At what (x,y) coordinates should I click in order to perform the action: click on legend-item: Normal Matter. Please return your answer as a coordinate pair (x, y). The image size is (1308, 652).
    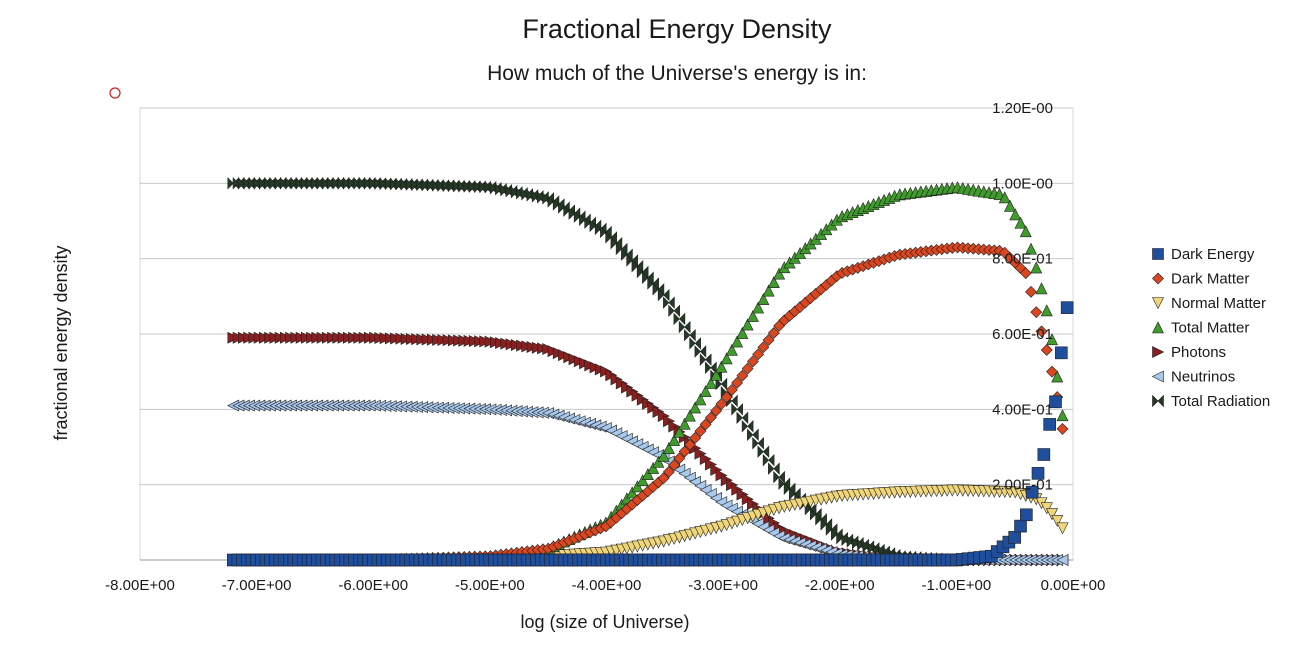
    Looking at the image, I should click on (1209, 303).